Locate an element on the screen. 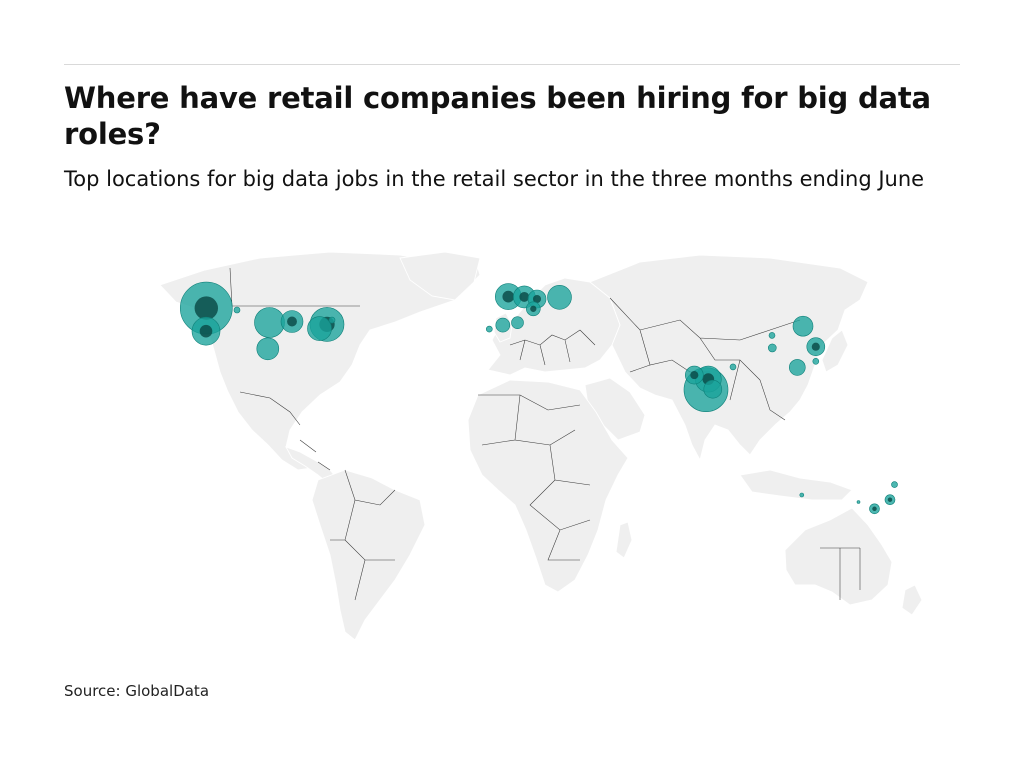  bubble-core-us-midwest is located at coordinates (292, 321).